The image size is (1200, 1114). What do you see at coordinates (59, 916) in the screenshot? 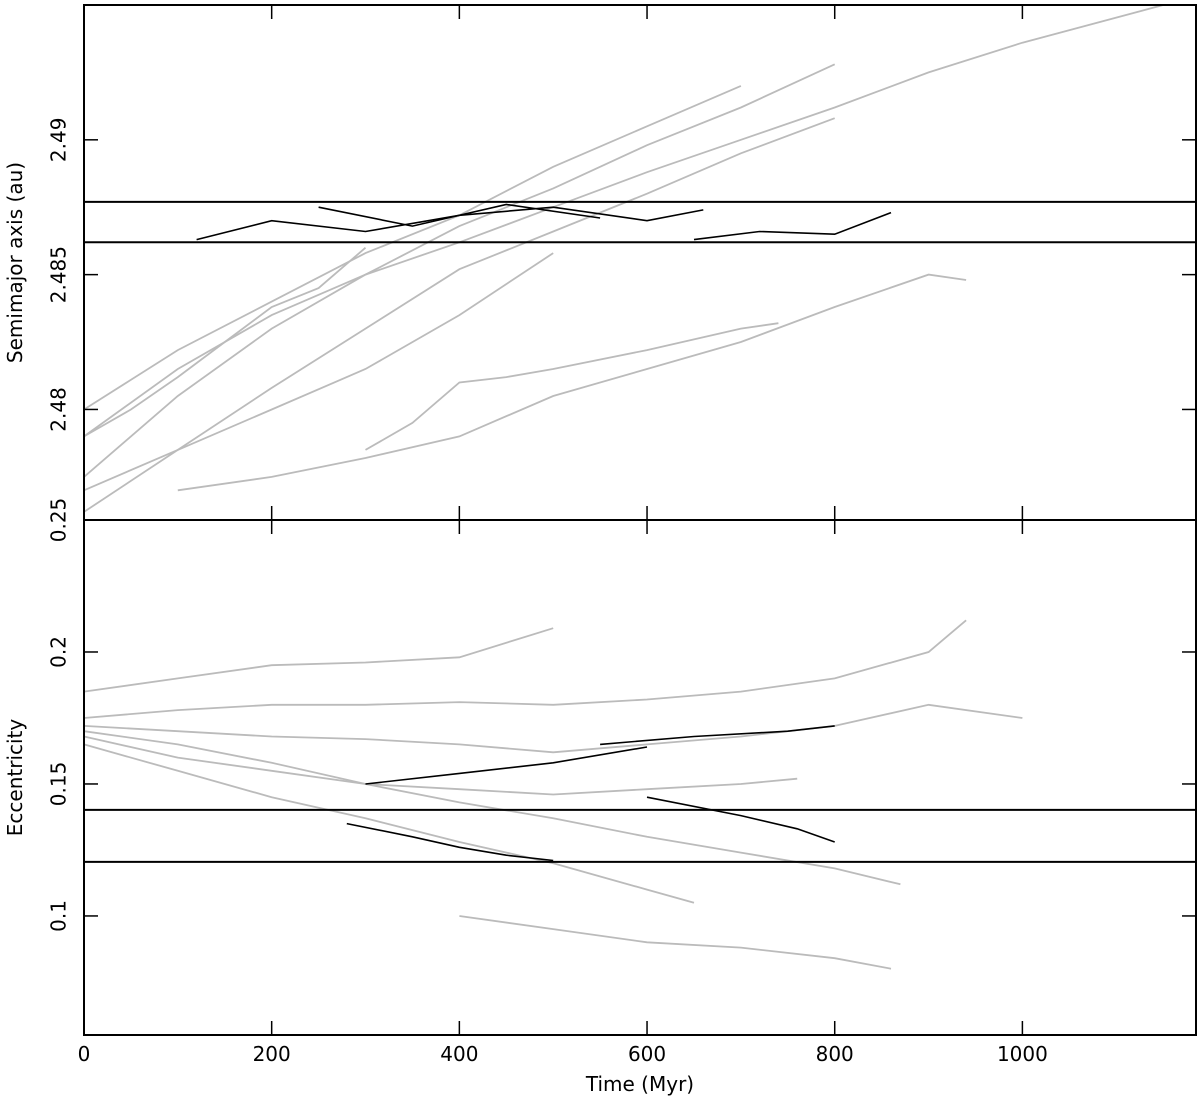
I see `y-tick-label: 0.1` at bounding box center [59, 916].